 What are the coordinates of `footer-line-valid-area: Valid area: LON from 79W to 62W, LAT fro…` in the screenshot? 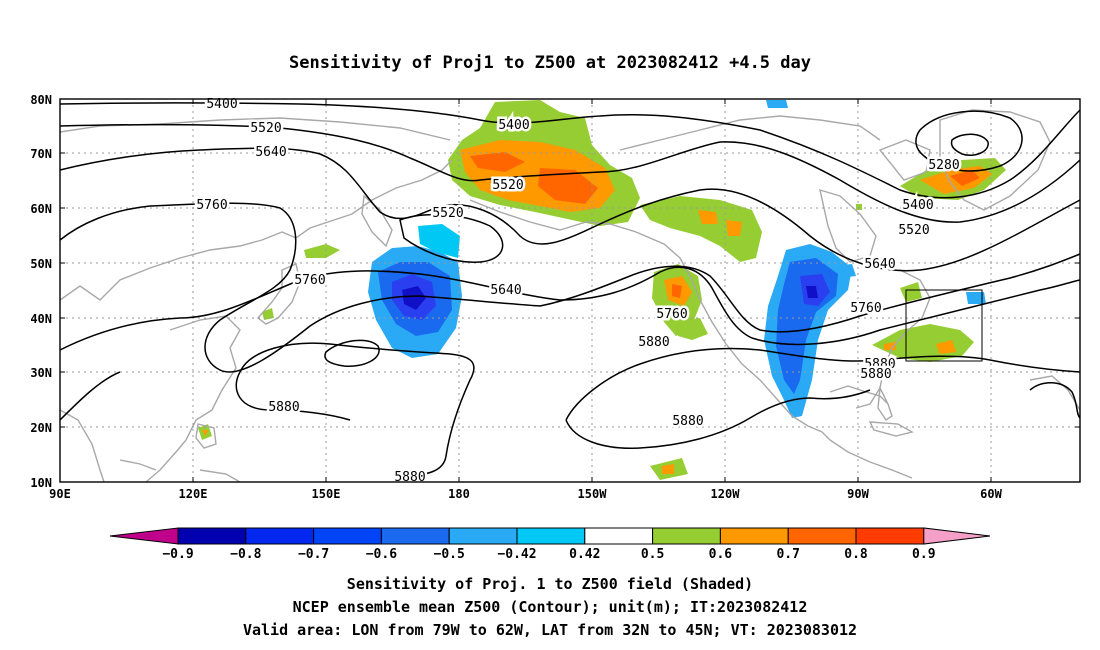 It's located at (550, 630).